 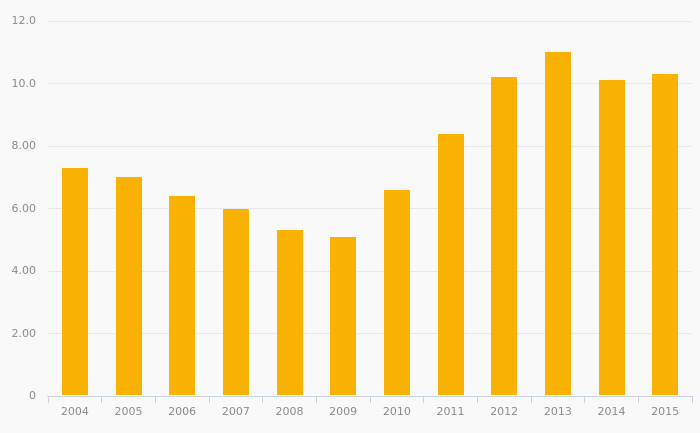 I want to click on x-axis-category-label: 2004, so click(x=74, y=411).